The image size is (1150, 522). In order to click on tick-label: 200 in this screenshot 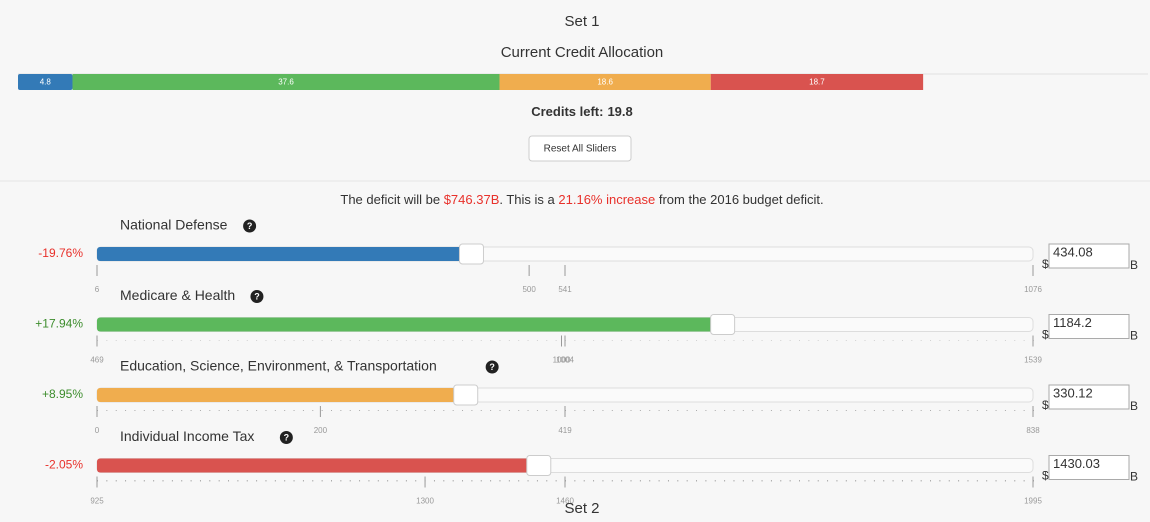, I will do `click(321, 430)`.